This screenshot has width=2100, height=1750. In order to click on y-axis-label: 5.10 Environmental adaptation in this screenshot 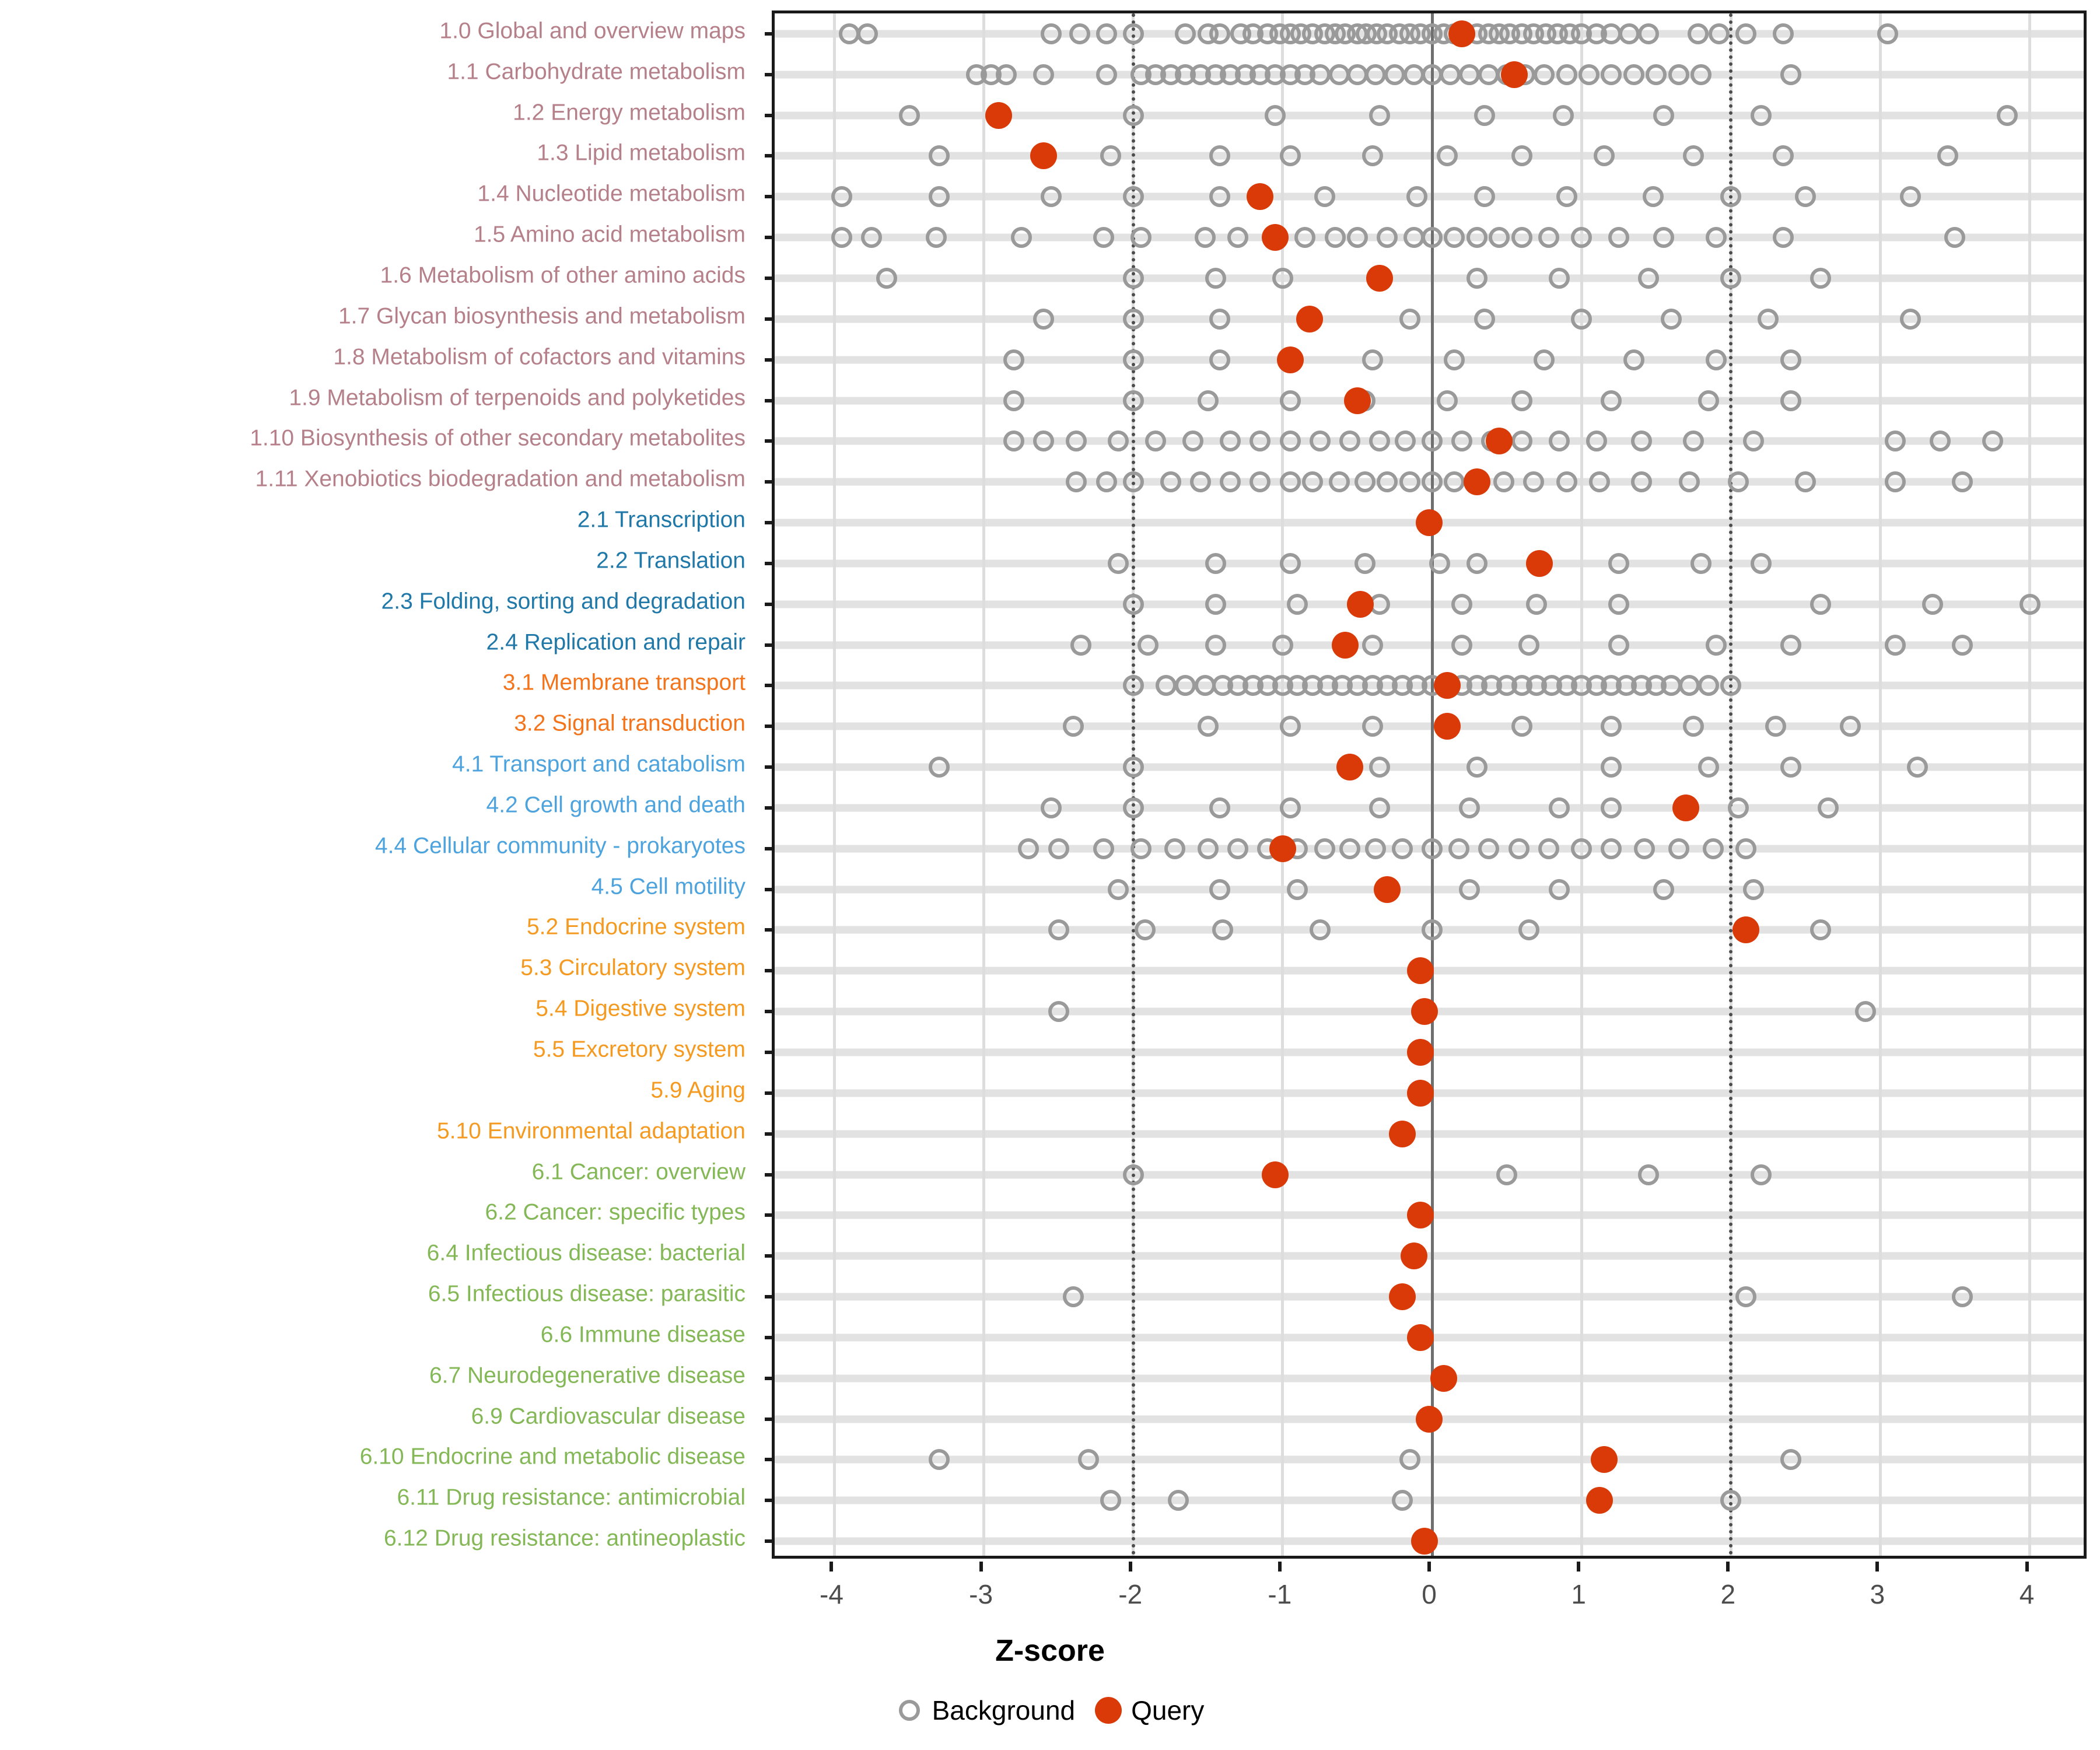, I will do `click(591, 1131)`.